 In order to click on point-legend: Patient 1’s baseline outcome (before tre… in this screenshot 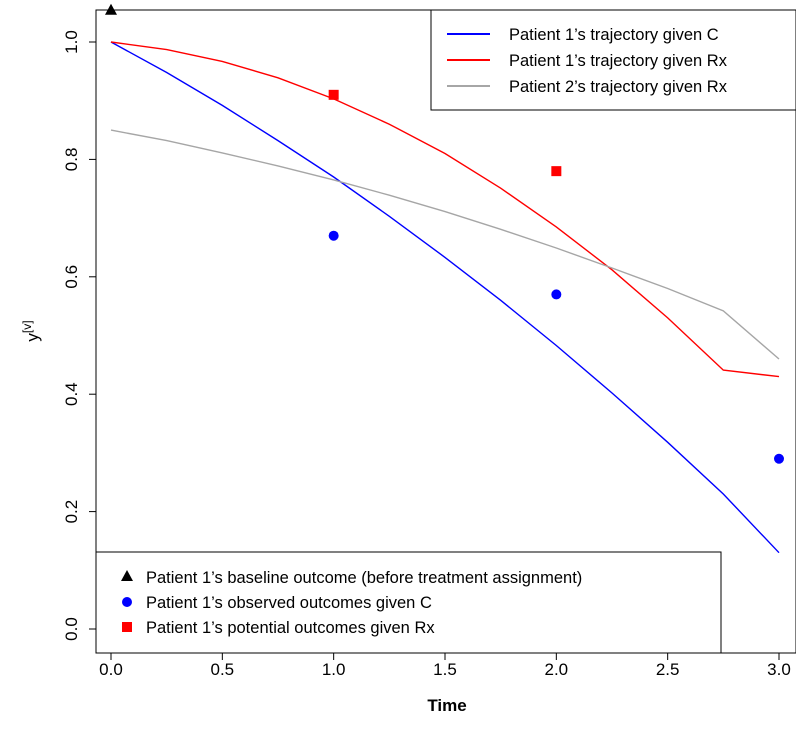, I will do `click(408, 602)`.